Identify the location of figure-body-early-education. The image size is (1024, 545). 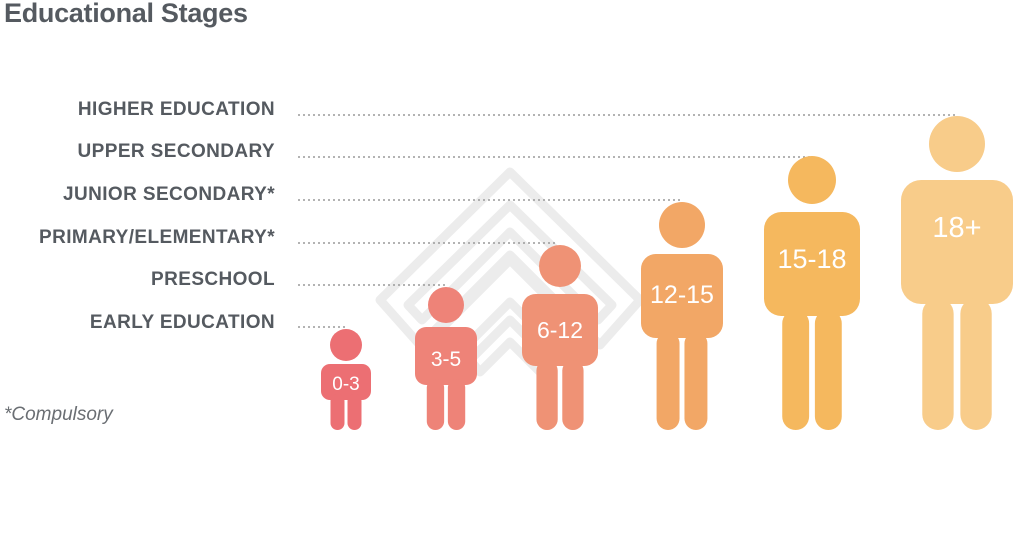
(346, 382).